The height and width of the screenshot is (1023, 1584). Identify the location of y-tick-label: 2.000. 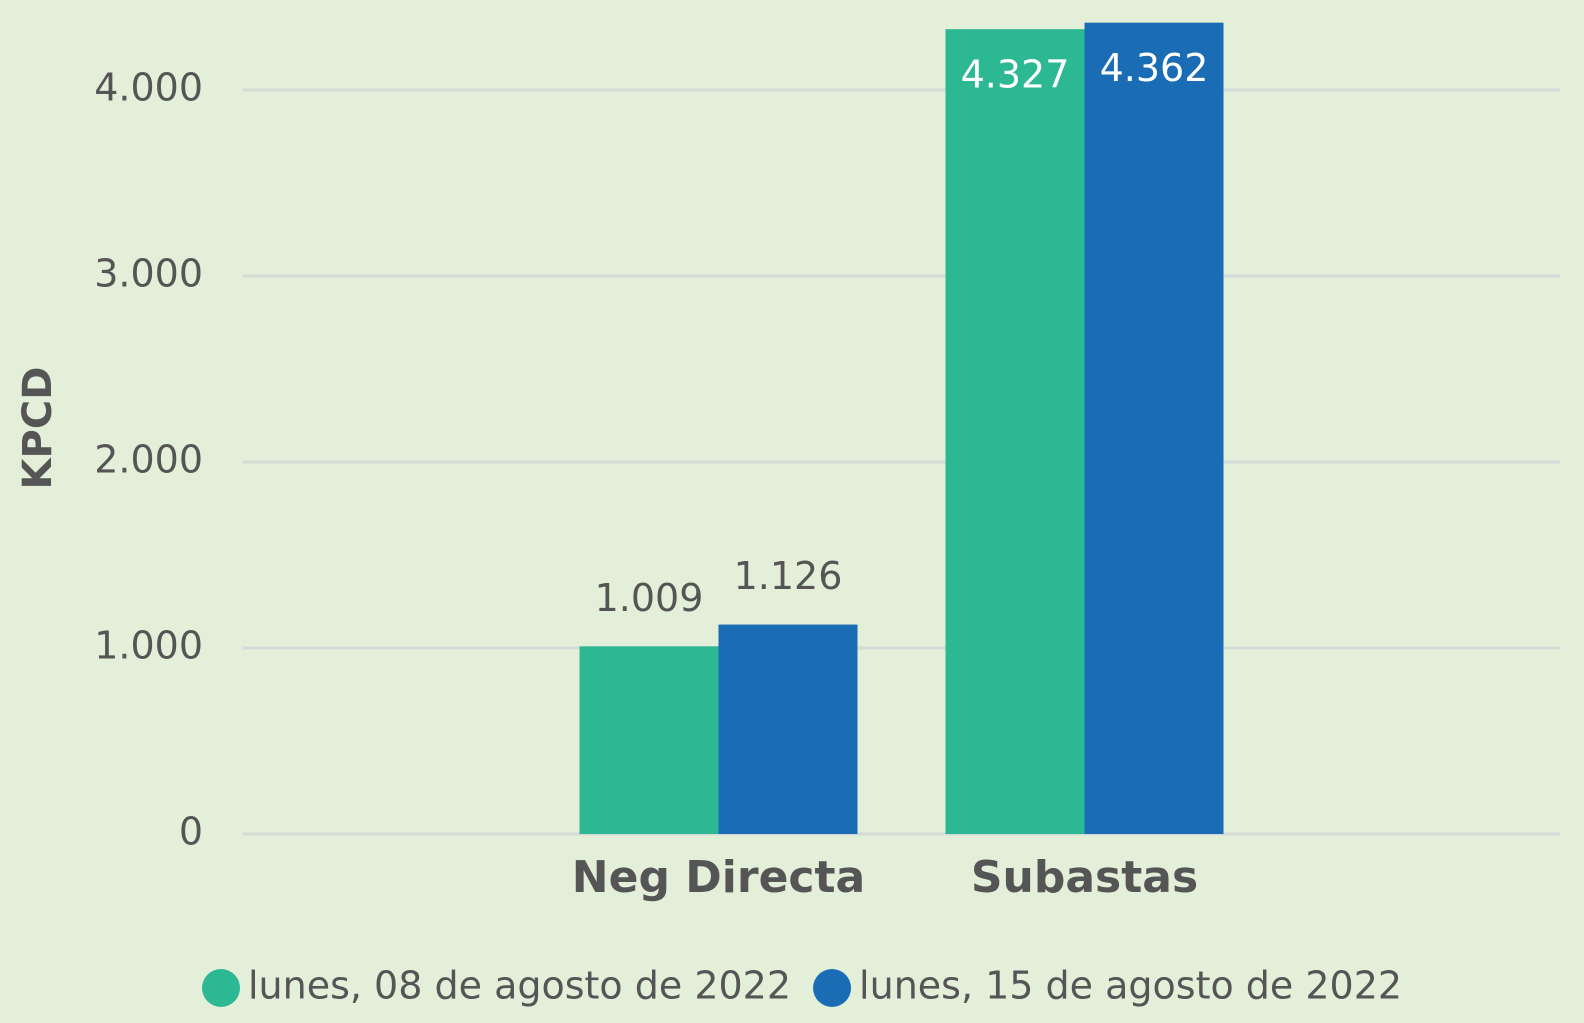
(148, 460).